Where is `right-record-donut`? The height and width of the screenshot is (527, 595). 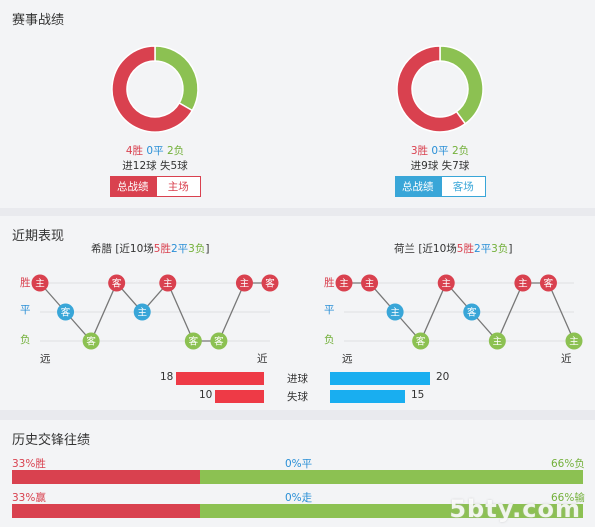 right-record-donut is located at coordinates (440, 89).